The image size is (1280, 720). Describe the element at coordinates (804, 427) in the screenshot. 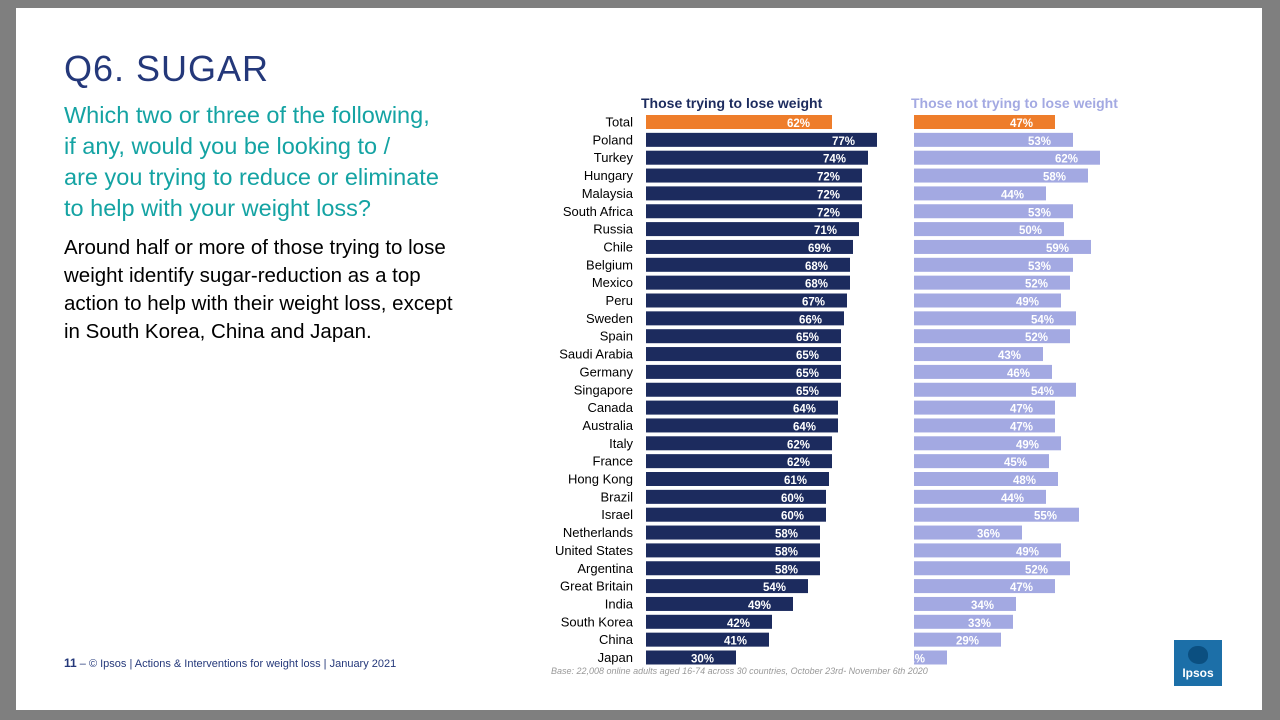

I see `data-label-trying: 64%` at that location.